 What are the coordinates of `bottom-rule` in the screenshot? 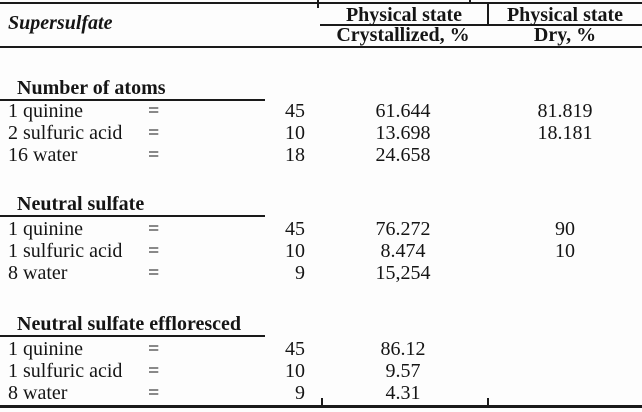 It's located at (321, 406).